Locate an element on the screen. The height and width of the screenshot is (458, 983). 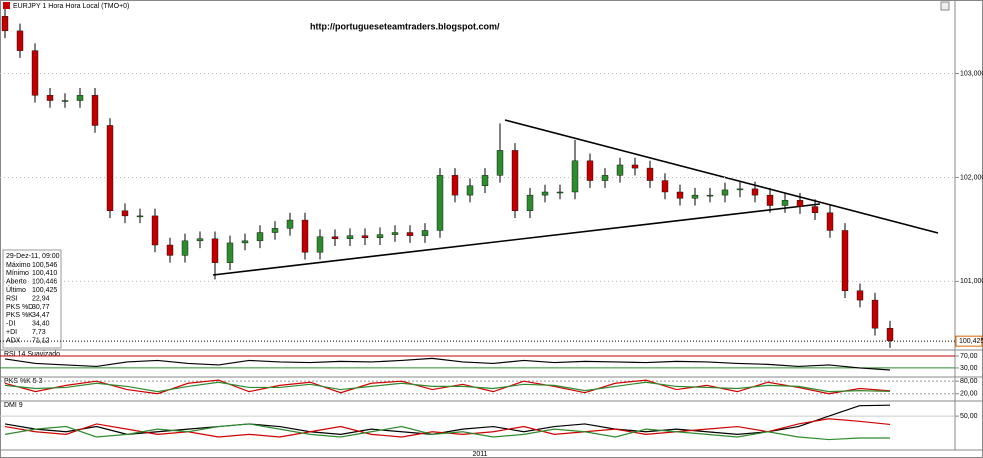
info-value: 100,546 is located at coordinates (44, 265).